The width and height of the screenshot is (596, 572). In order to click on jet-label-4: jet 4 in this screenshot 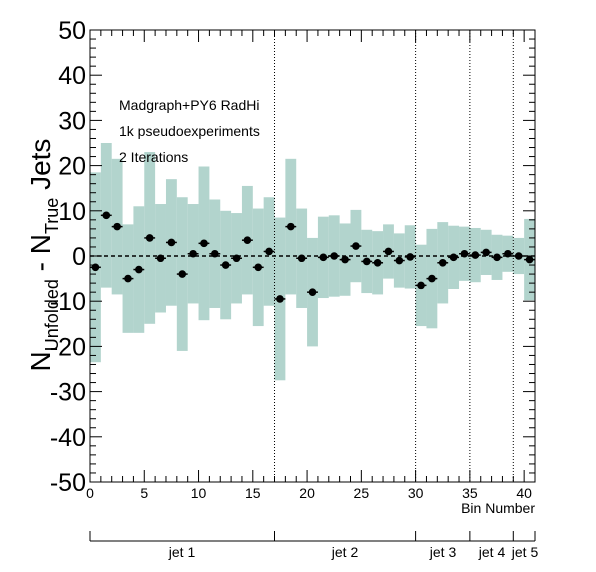, I will do `click(492, 552)`.